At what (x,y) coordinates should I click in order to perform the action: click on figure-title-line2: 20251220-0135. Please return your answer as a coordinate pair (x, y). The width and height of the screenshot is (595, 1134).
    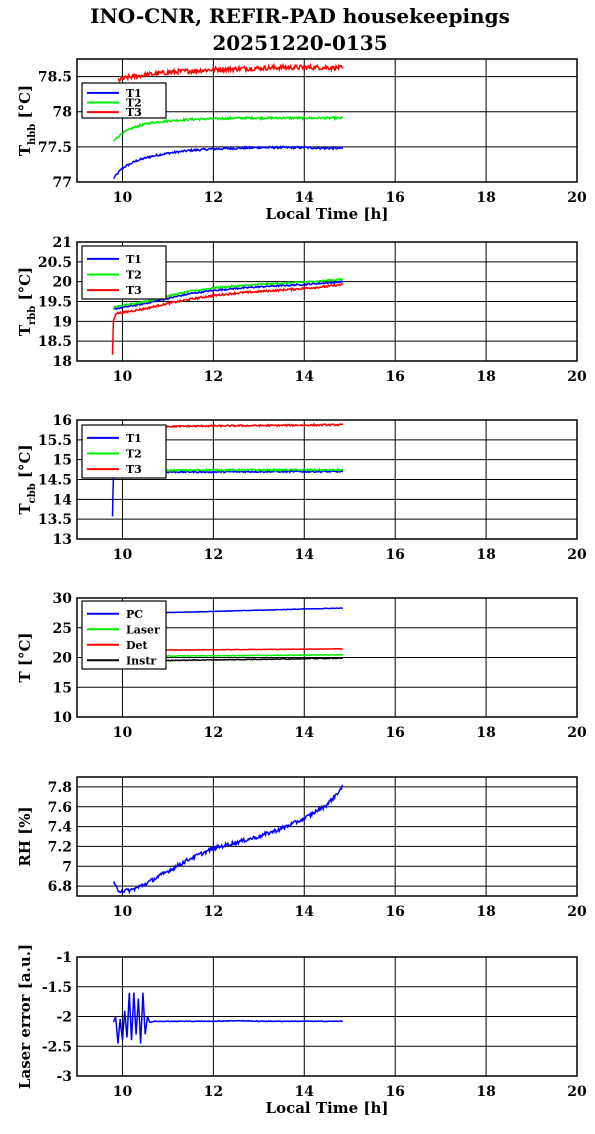
    Looking at the image, I should click on (299, 43).